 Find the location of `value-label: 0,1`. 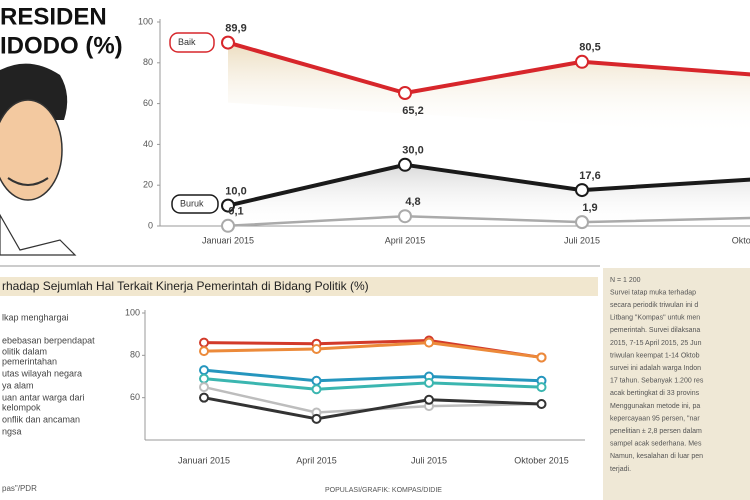

value-label: 0,1 is located at coordinates (235, 212).